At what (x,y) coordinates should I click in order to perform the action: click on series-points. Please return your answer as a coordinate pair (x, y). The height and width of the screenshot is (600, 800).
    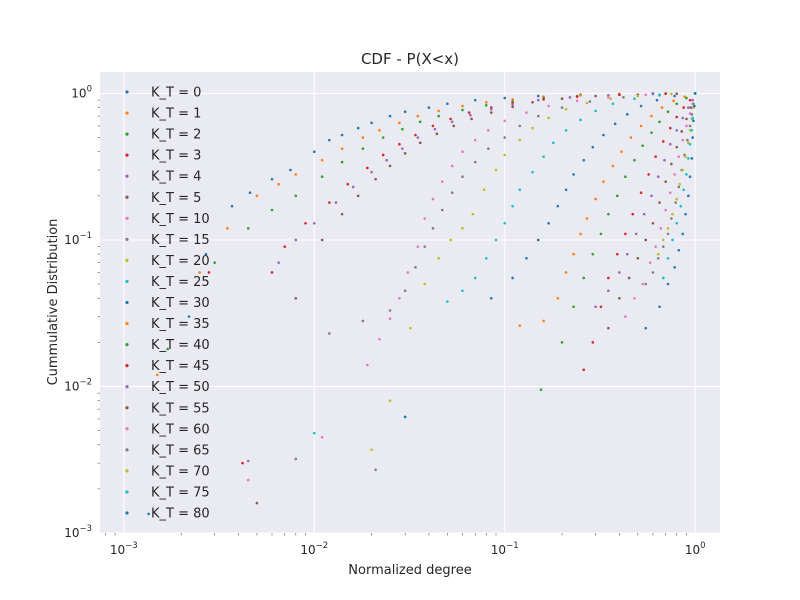
    Looking at the image, I should click on (639, 232).